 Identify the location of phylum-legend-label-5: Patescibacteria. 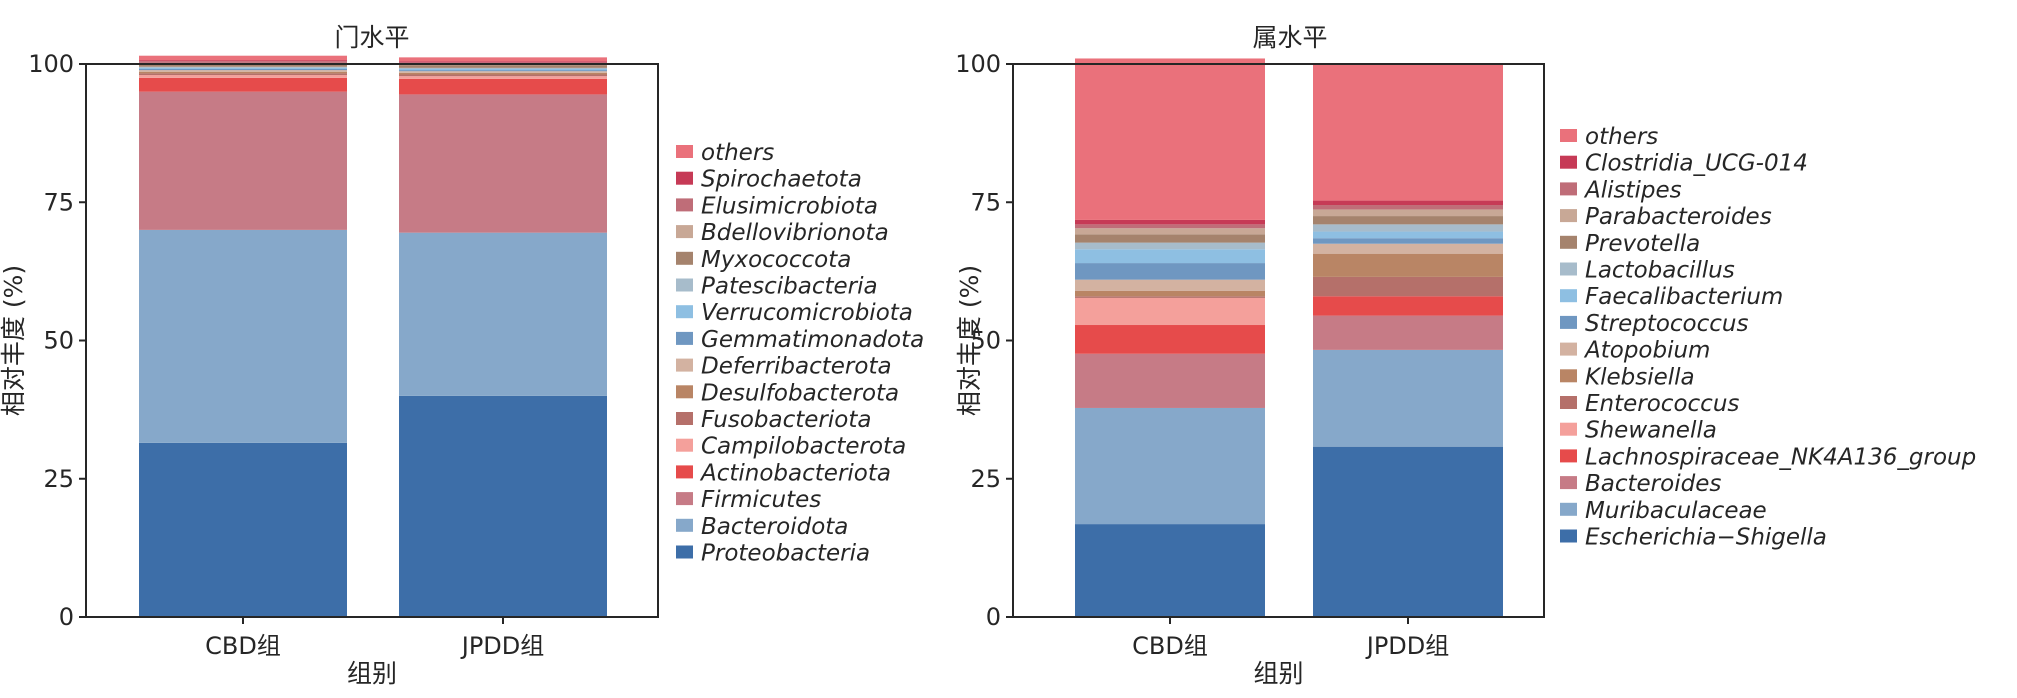
(789, 287).